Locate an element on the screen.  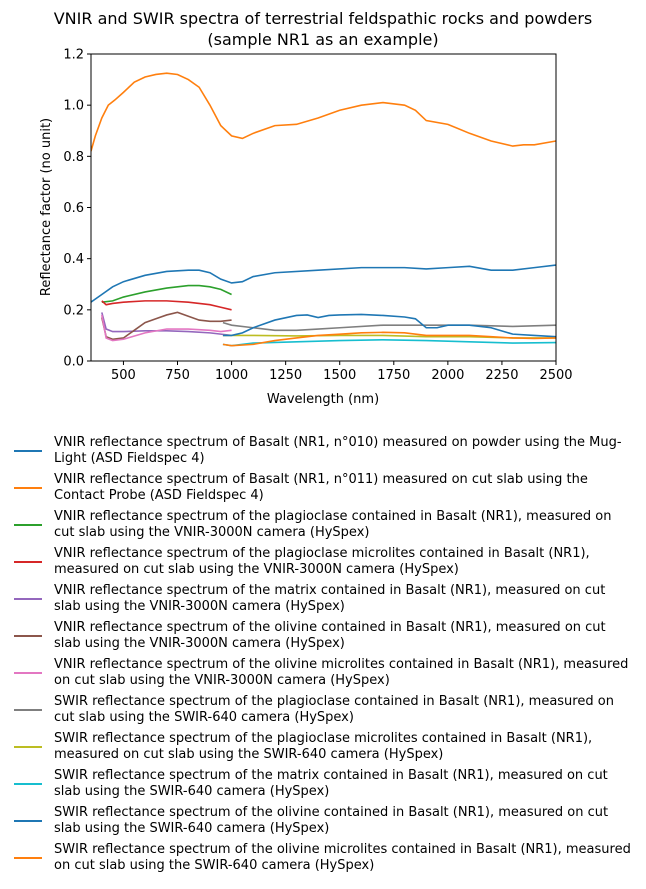
y-tick-label: 0.0 is located at coordinates (73, 362).